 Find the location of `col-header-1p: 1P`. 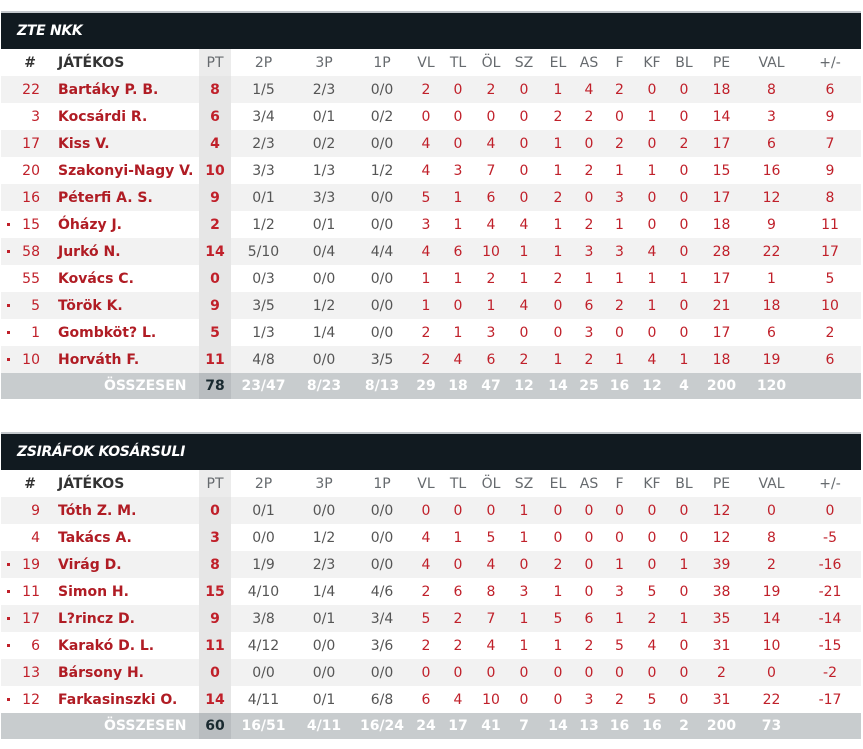

col-header-1p: 1P is located at coordinates (382, 483).